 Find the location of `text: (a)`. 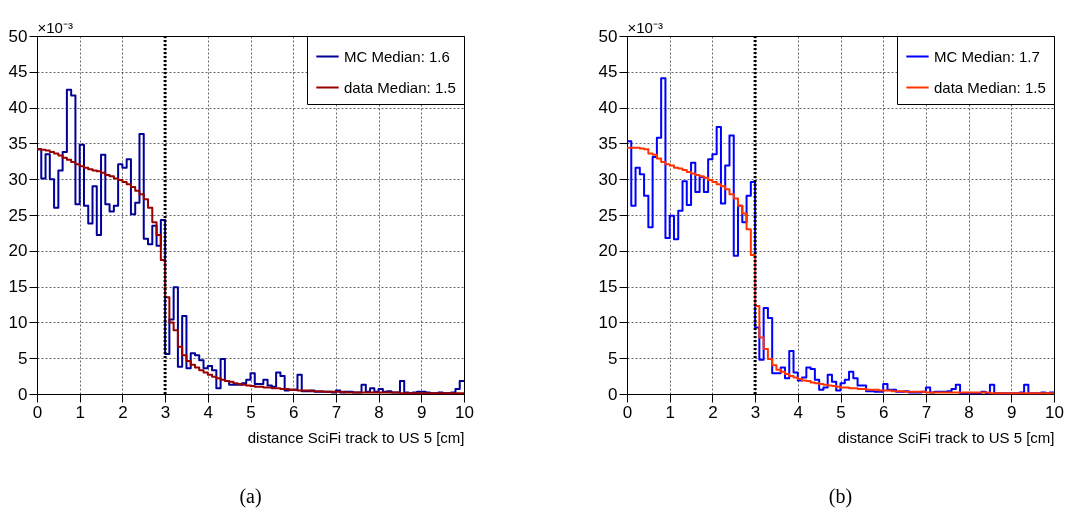

text: (a) is located at coordinates (250, 496).